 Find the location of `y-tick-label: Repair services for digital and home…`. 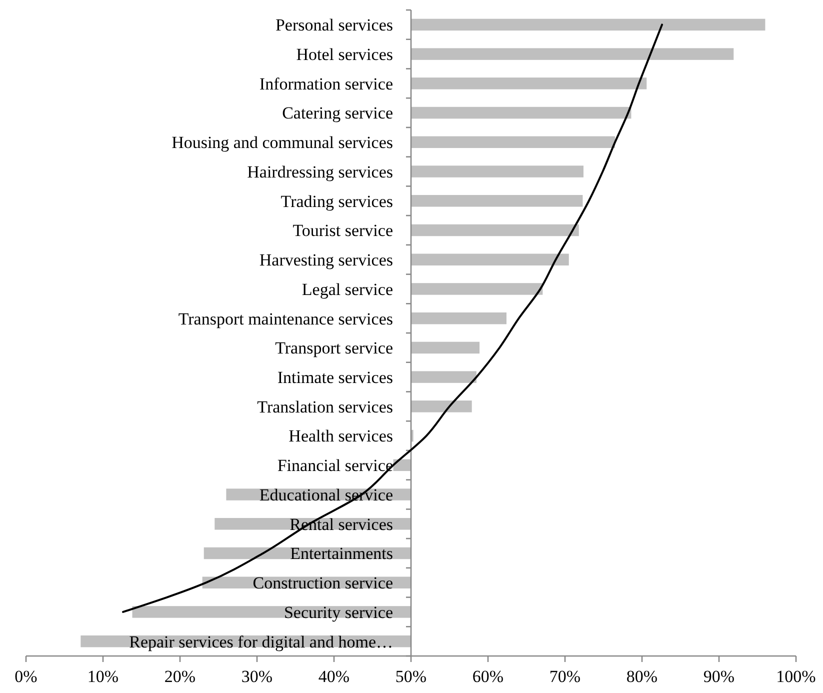

y-tick-label: Repair services for digital and home… is located at coordinates (261, 642).